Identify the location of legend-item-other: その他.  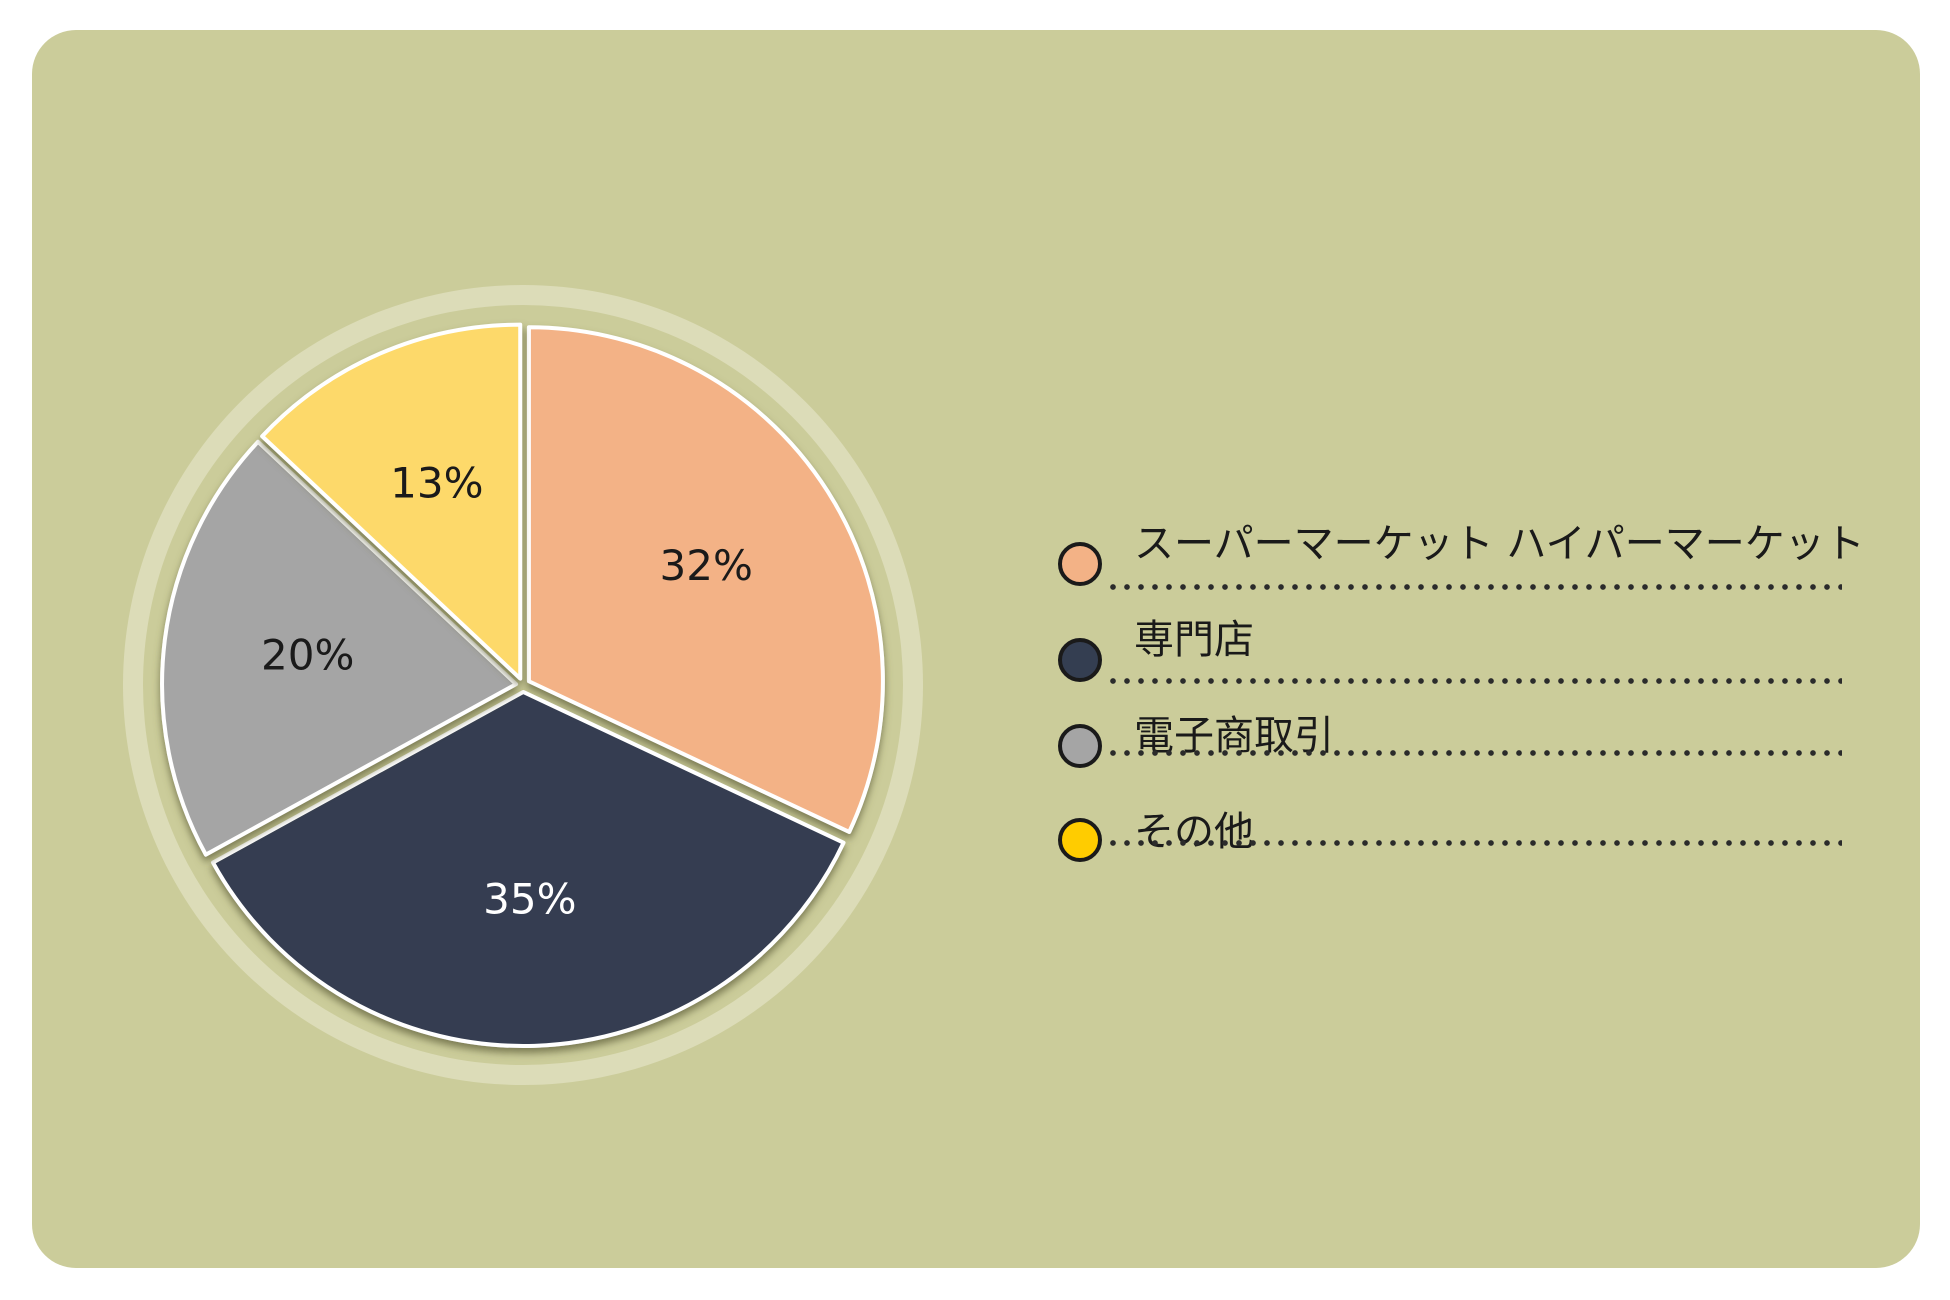
(1464, 856).